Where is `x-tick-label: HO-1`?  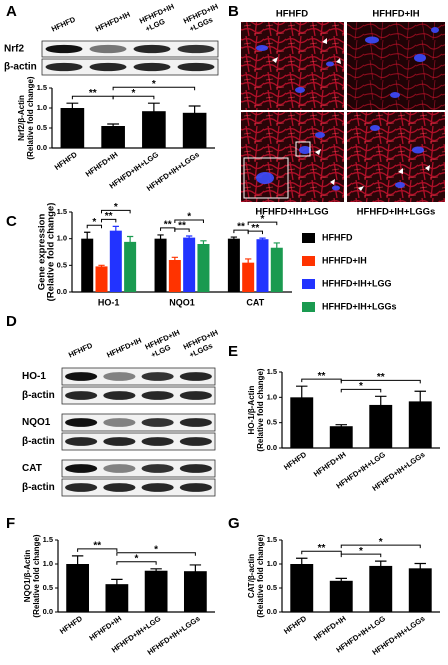
x-tick-label: HO-1 is located at coordinates (109, 302).